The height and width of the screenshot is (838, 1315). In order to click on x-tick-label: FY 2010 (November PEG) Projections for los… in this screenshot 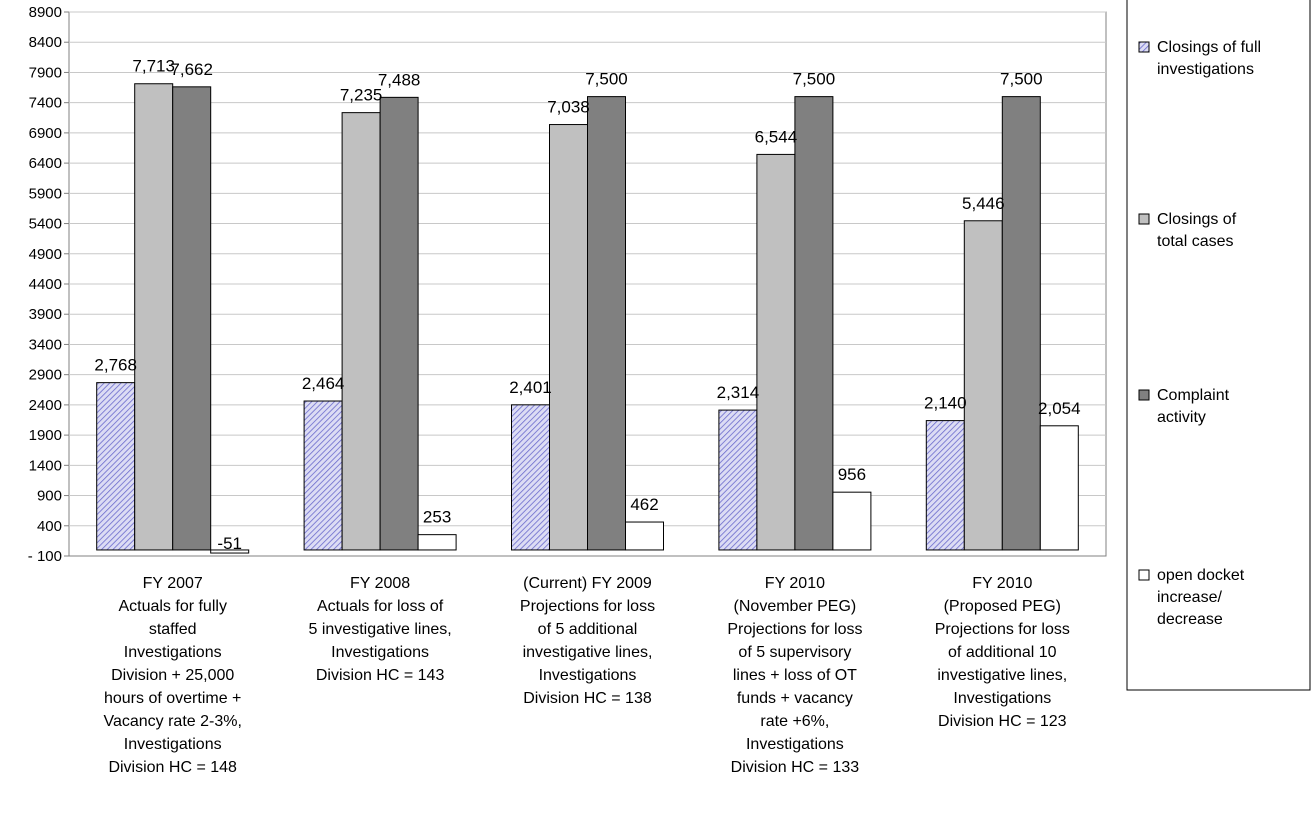, I will do `click(794, 675)`.